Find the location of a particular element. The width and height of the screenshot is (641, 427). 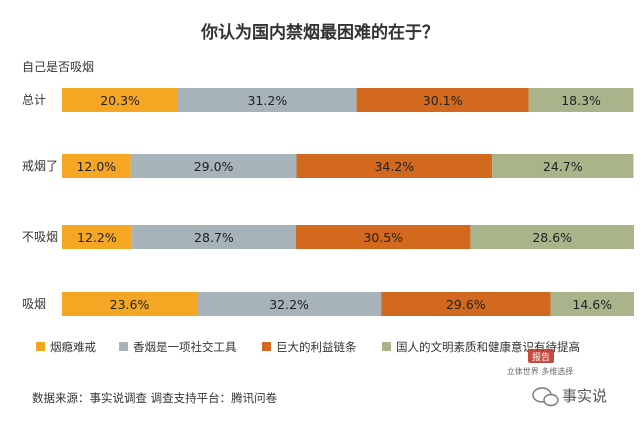

legend-label: 烟瘾难戒 is located at coordinates (73, 347).